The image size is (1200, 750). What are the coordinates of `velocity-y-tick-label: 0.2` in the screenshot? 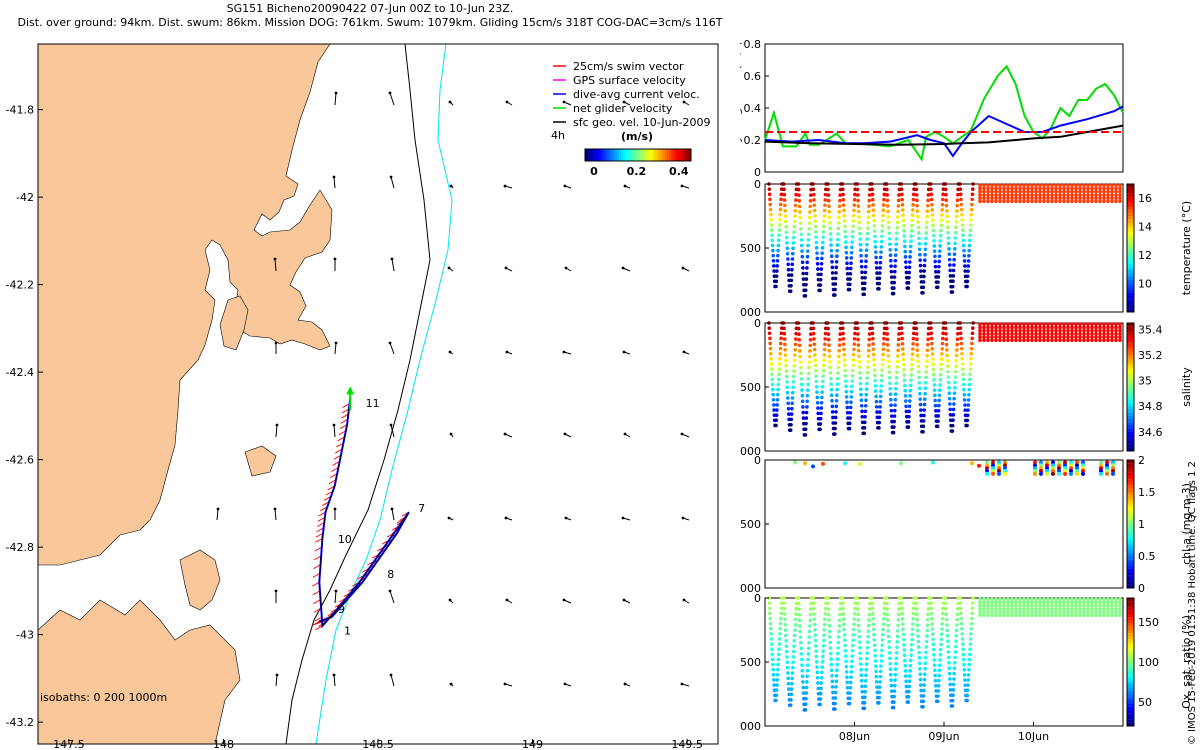 It's located at (753, 140).